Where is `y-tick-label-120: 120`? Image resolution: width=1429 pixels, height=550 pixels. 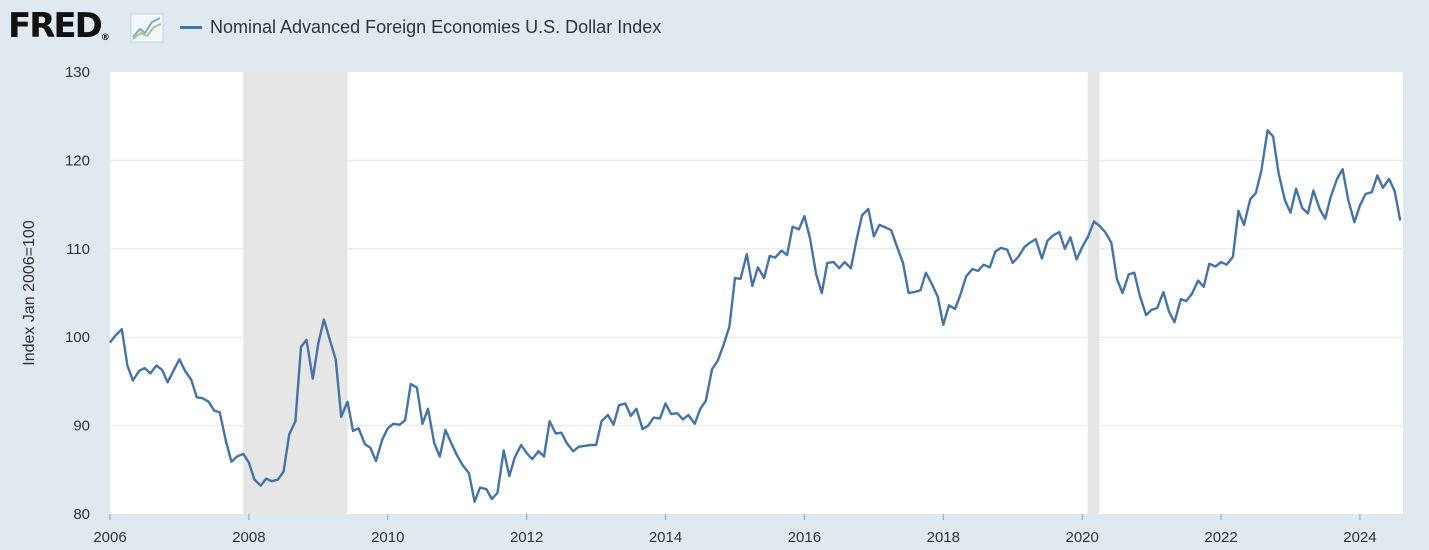
y-tick-label-120: 120 is located at coordinates (77, 160).